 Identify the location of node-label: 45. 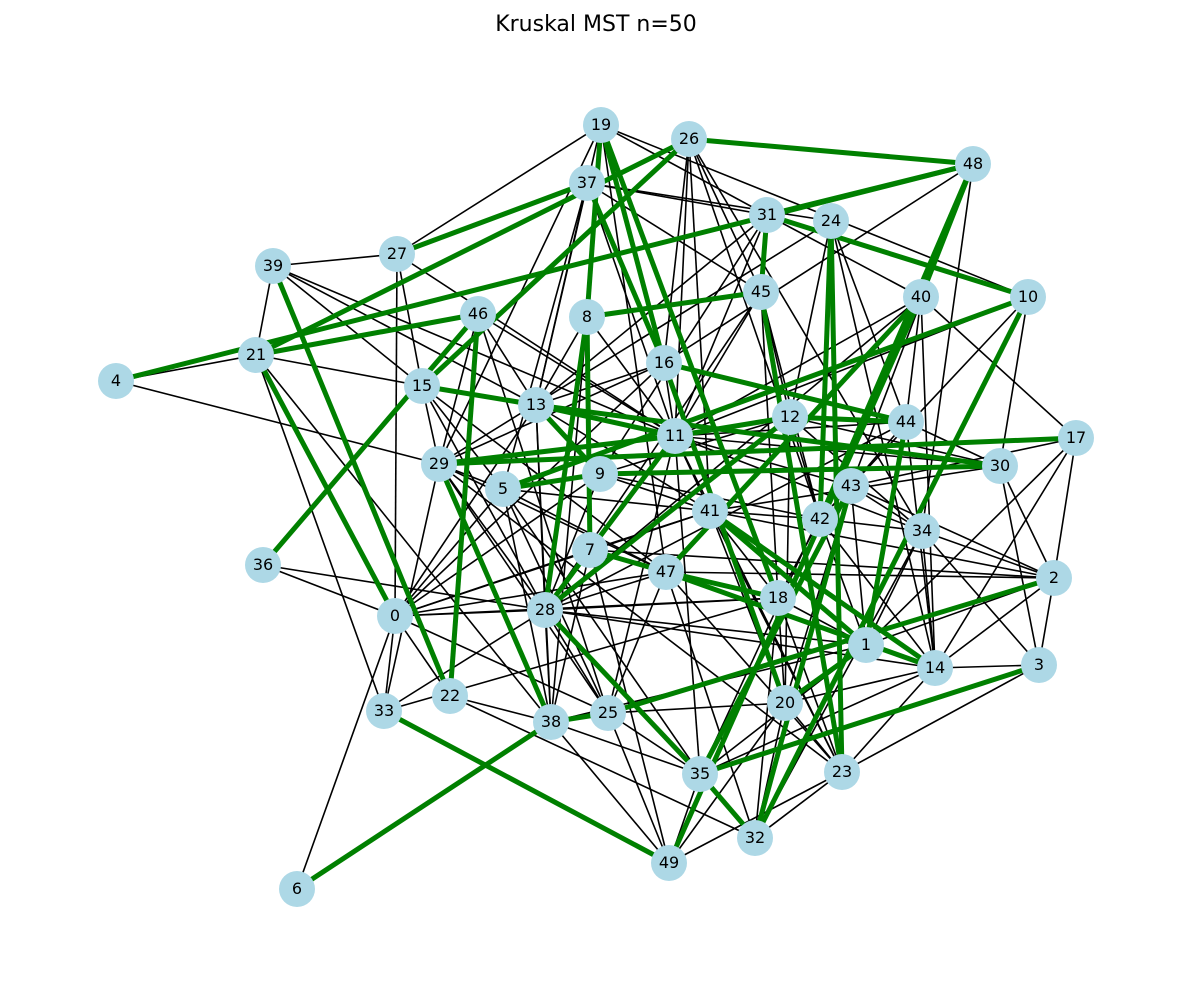
(761, 291).